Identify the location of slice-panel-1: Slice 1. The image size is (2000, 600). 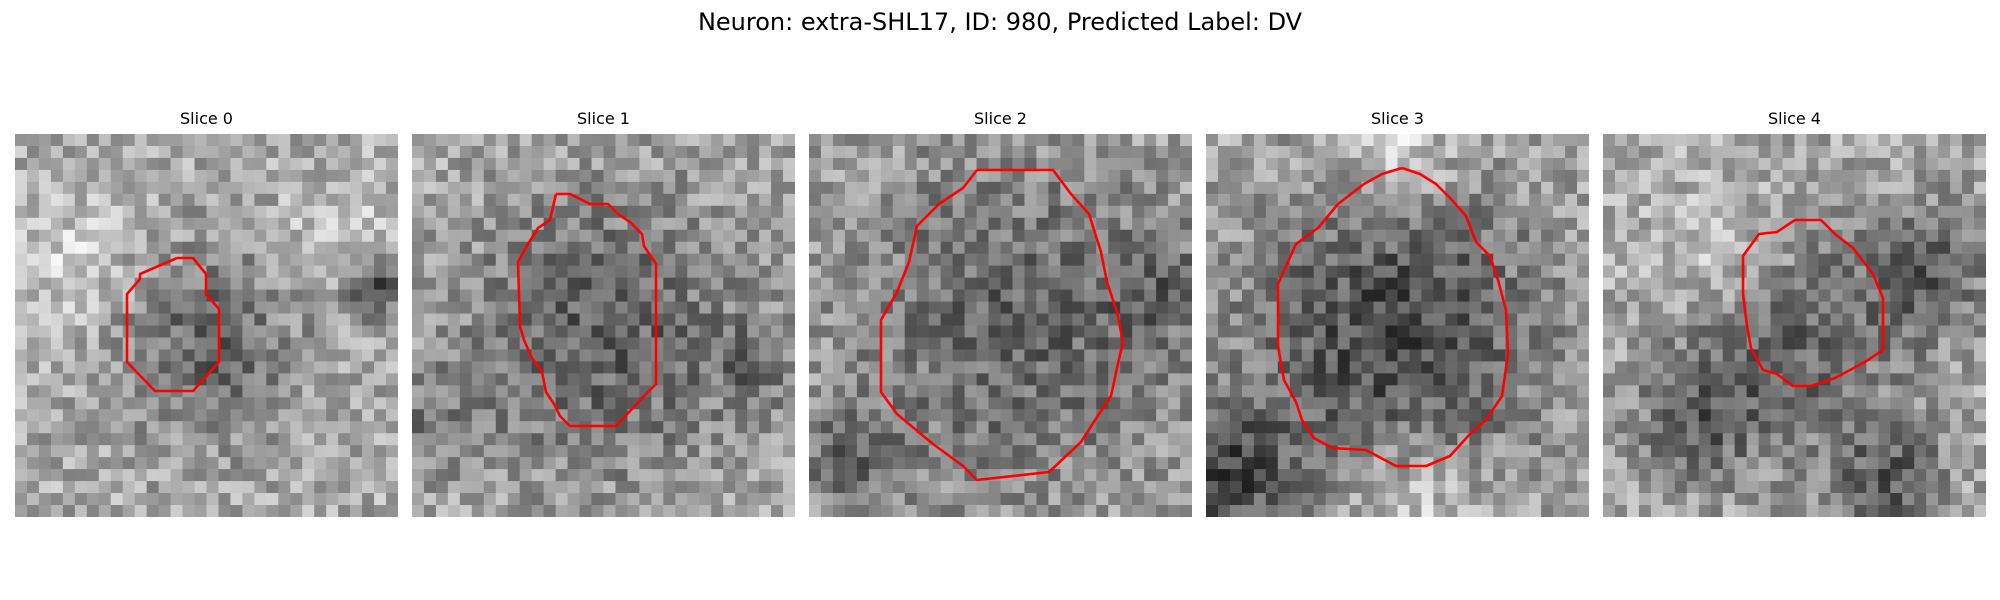
(603, 312).